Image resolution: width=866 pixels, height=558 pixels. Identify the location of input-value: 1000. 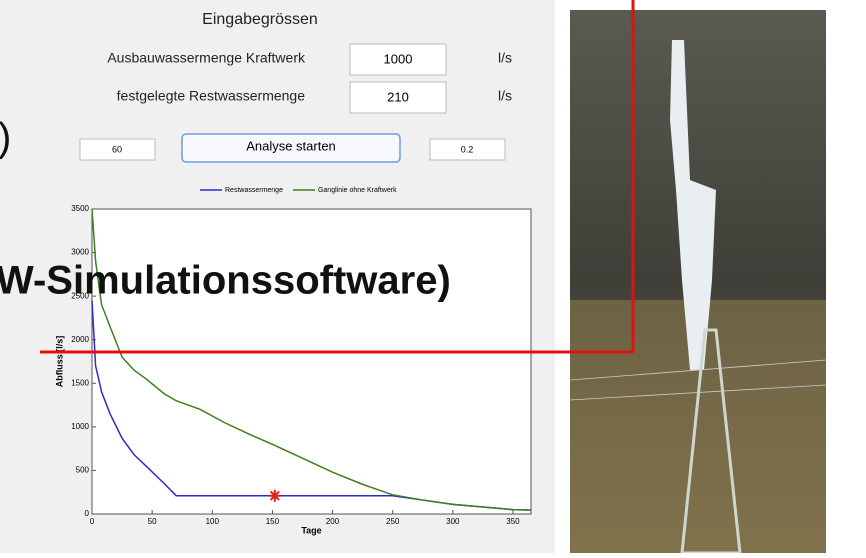
(398, 58).